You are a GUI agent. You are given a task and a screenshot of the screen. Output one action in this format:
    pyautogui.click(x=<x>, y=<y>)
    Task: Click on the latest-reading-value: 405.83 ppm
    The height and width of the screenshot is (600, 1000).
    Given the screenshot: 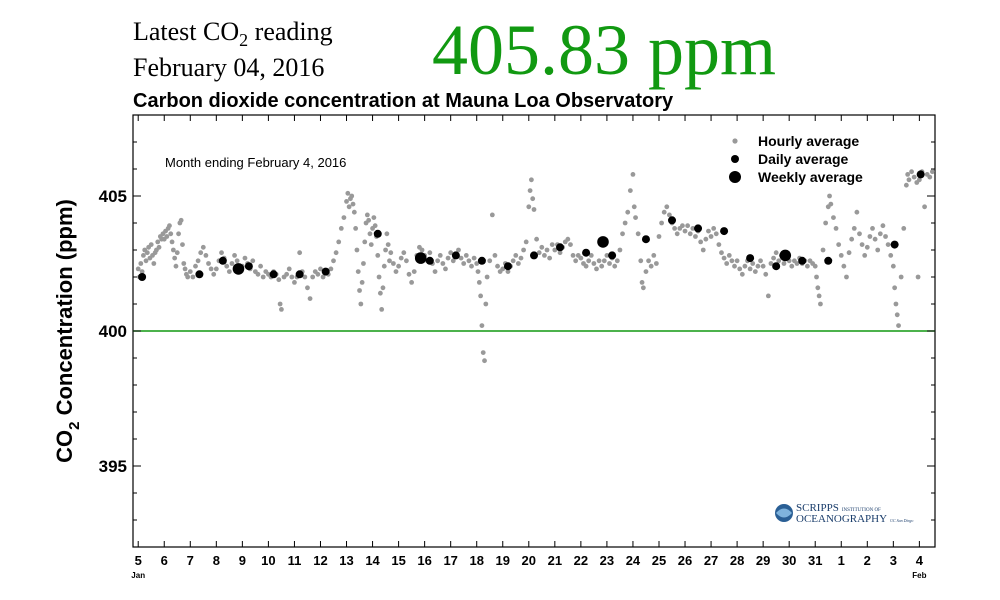 What is the action you would take?
    pyautogui.click(x=604, y=50)
    